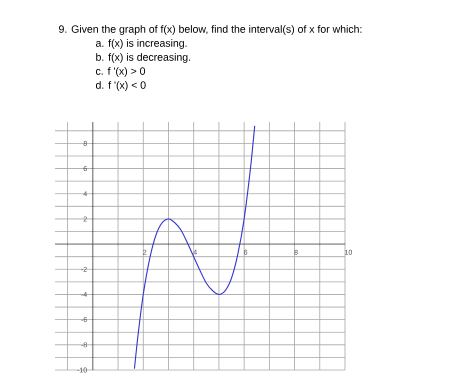 The height and width of the screenshot is (382, 474). What do you see at coordinates (210, 30) in the screenshot?
I see `chart-title: 9. Given the graph of f(x) below, find the interval(s) of x for which:` at bounding box center [210, 30].